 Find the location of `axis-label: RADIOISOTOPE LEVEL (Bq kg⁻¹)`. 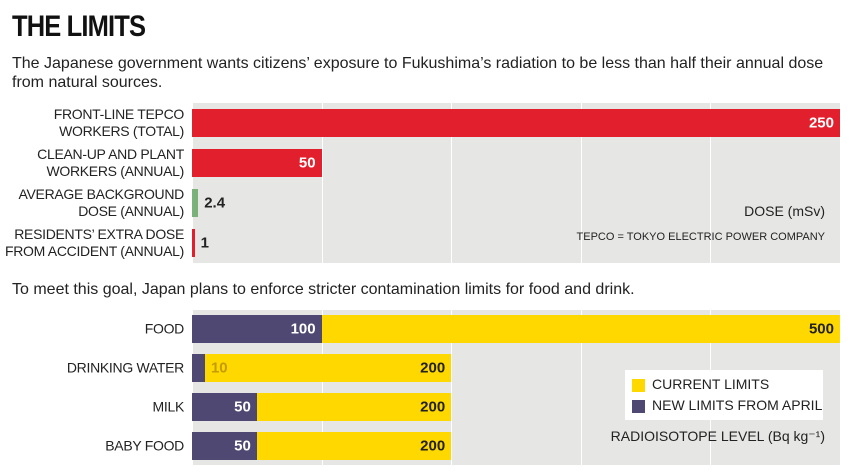

axis-label: RADIOISOTOPE LEVEL (Bq kg⁻¹) is located at coordinates (717, 436).